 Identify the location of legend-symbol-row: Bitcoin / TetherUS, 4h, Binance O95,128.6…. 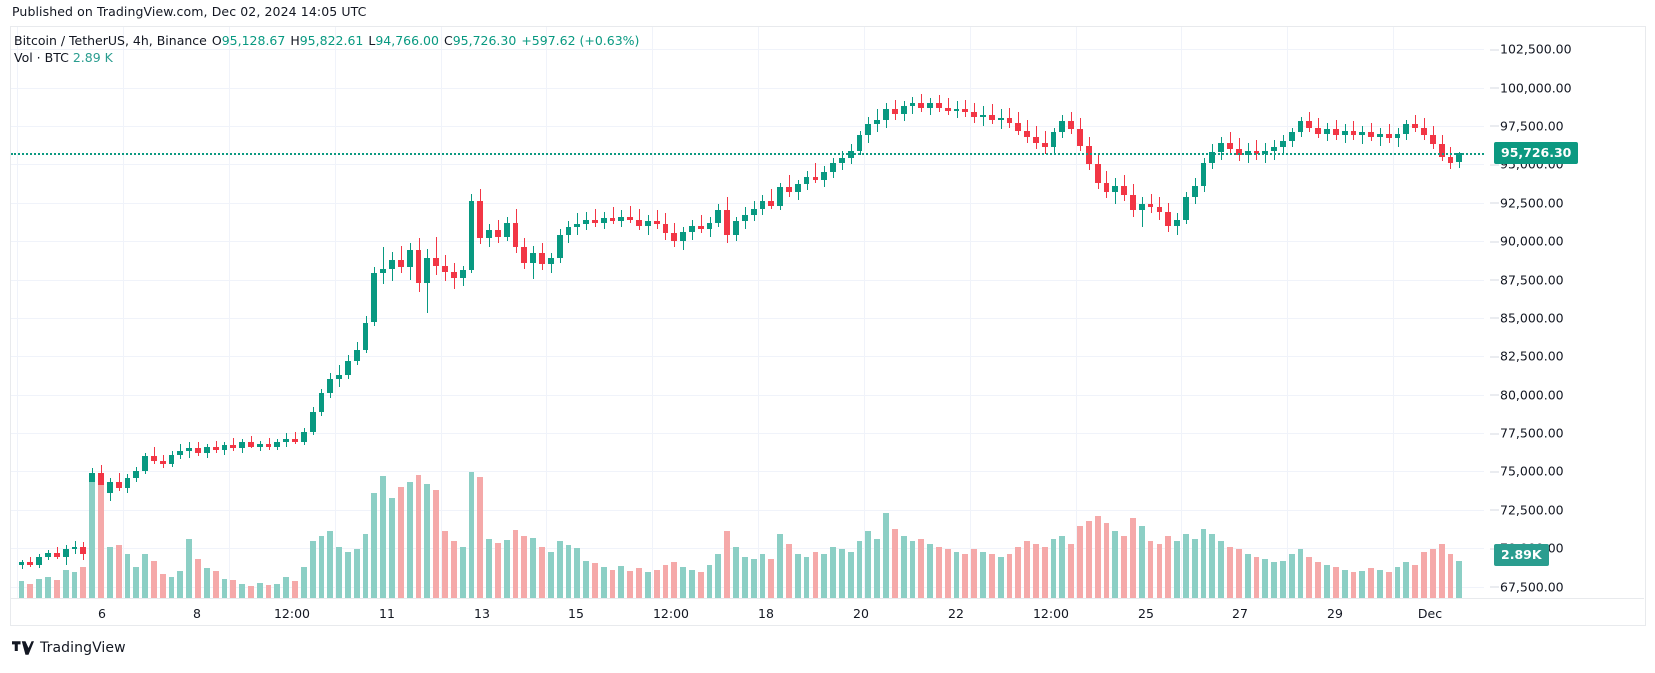
(326, 40).